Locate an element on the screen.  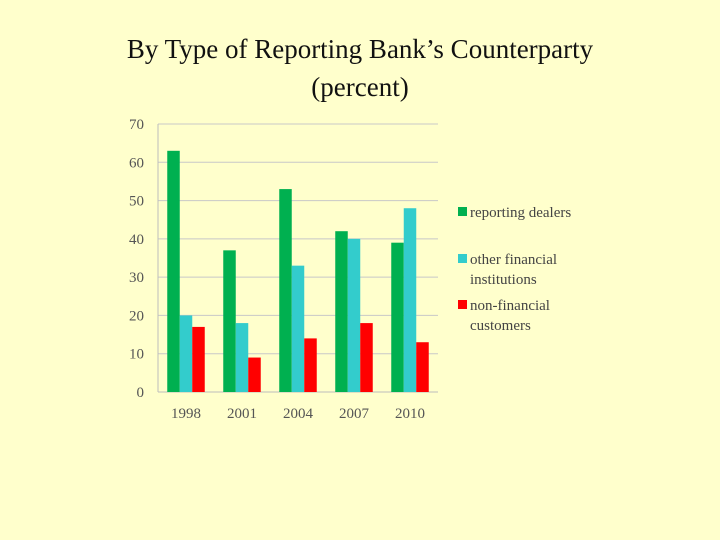
chart-title-line1: By Type of Reporting Bank’s Counterparty is located at coordinates (360, 49).